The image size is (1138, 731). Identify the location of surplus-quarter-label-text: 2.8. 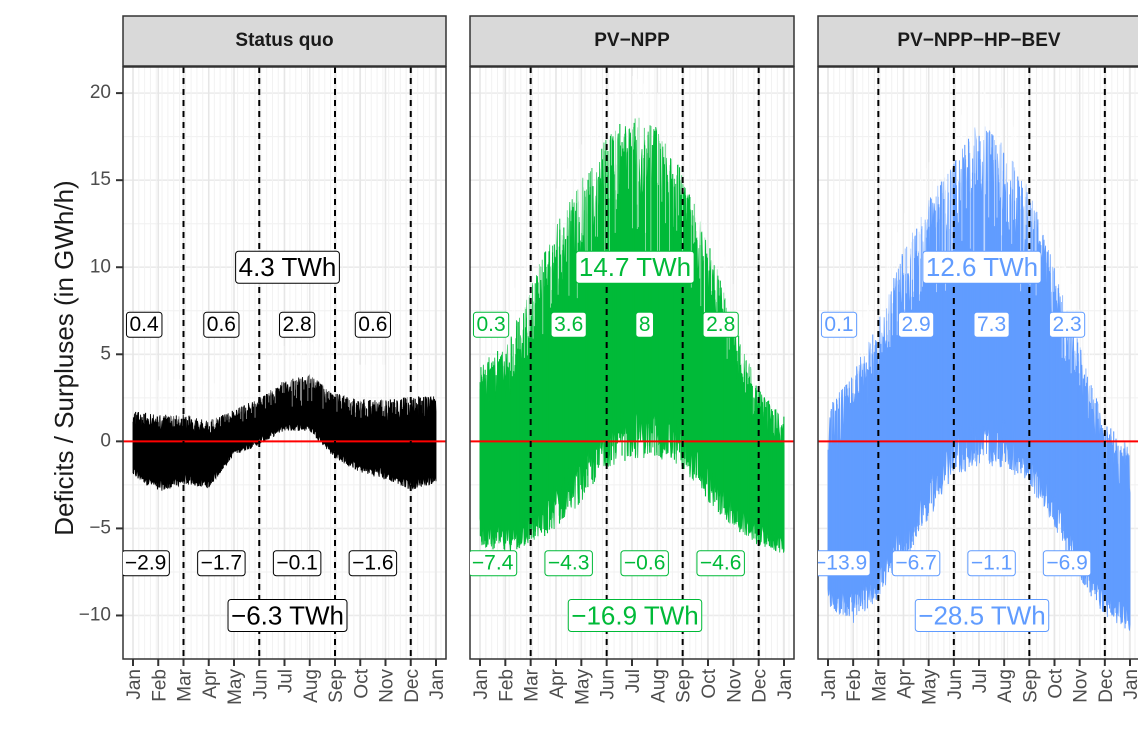
(720, 324).